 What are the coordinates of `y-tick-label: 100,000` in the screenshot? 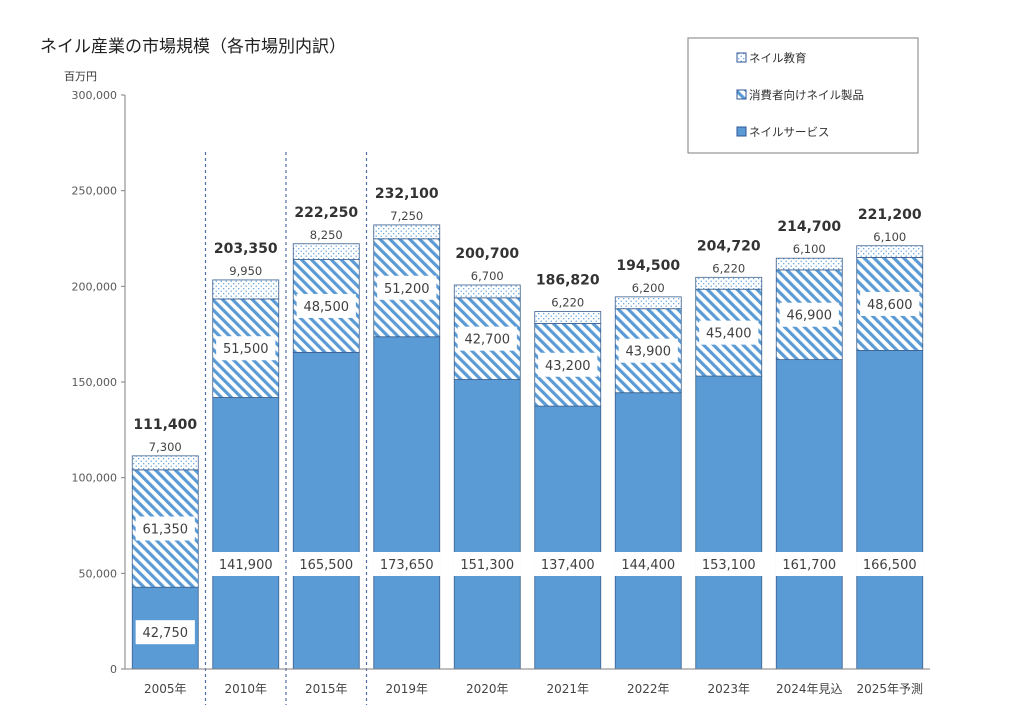 It's located at (95, 478).